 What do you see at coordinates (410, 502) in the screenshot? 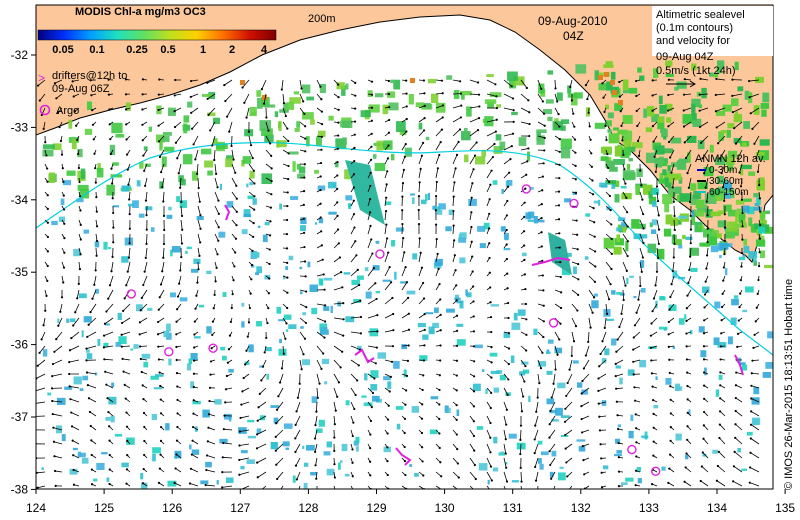
I see `longitude-axis: 124125126127128129130131132133134135136` at bounding box center [410, 502].